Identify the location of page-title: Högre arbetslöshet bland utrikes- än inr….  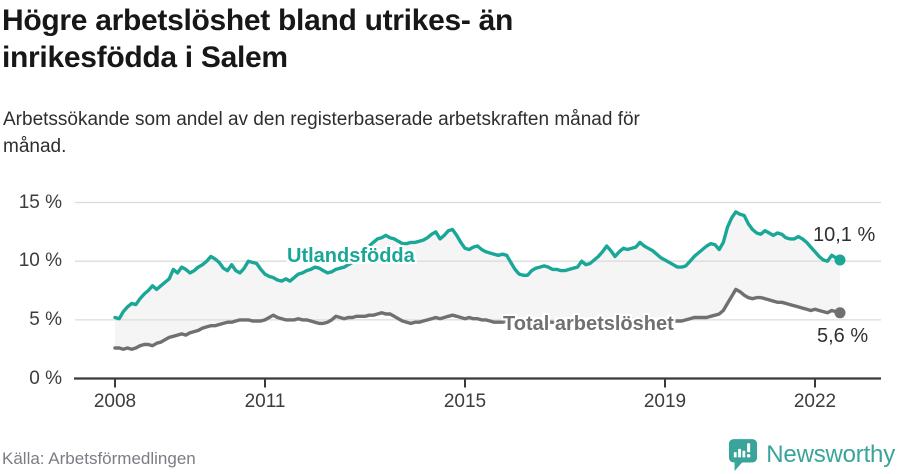
(257, 39).